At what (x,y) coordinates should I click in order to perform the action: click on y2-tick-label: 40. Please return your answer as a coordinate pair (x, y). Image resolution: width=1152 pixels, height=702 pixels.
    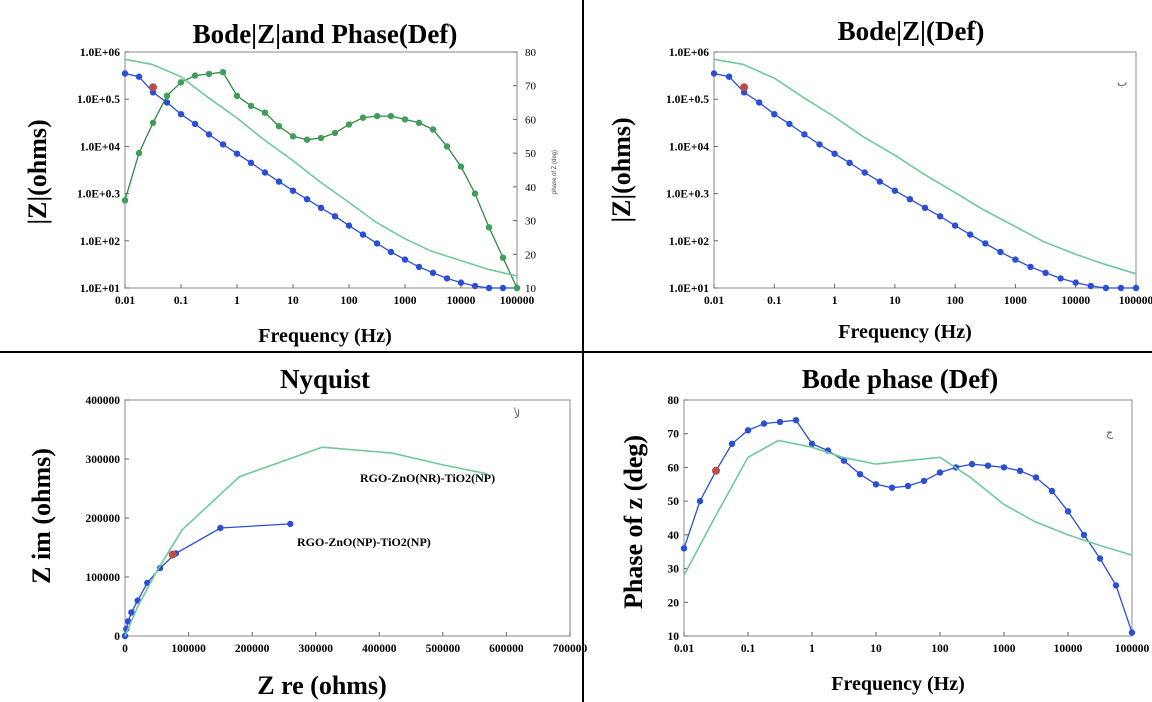
    Looking at the image, I should click on (531, 188).